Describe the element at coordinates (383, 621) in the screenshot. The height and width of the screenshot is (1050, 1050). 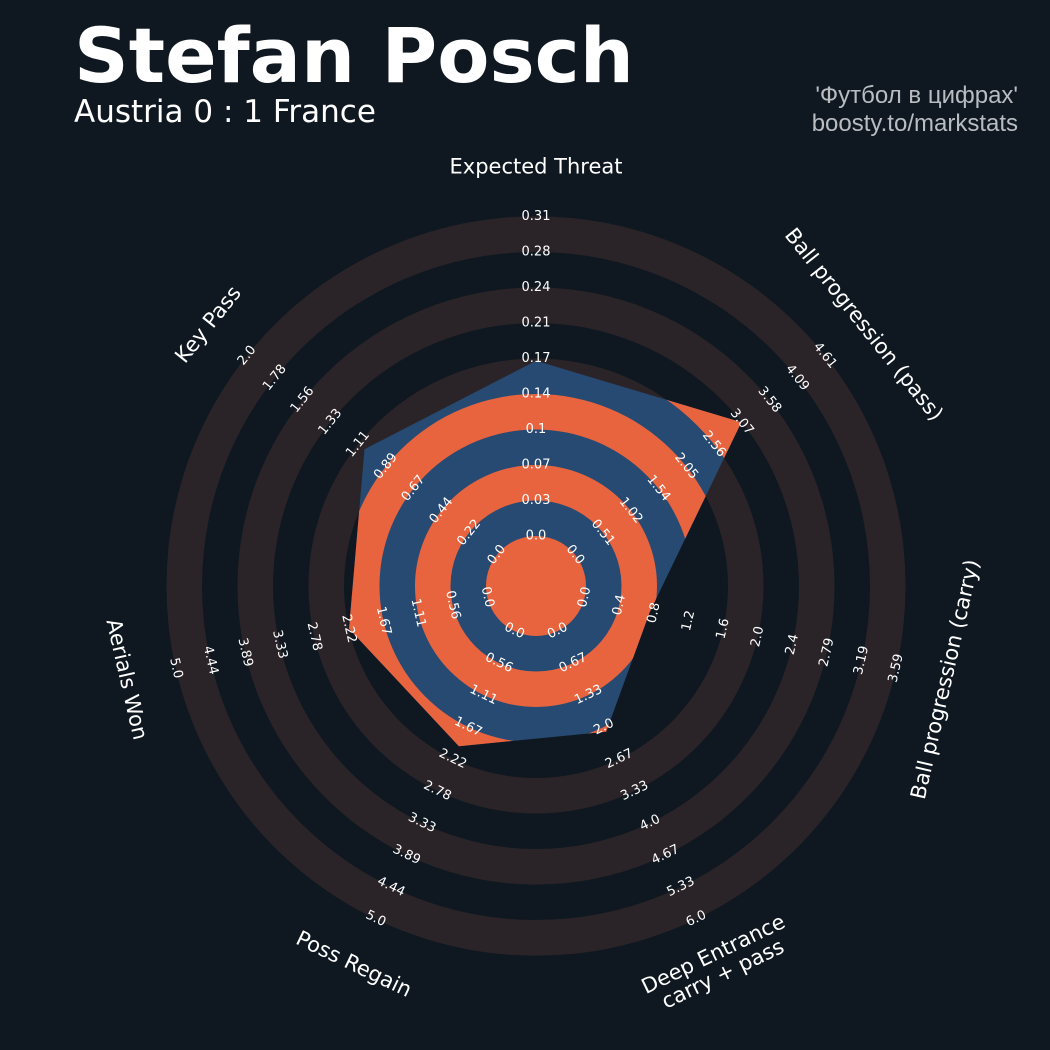
I see `tick-label: 1.67` at that location.